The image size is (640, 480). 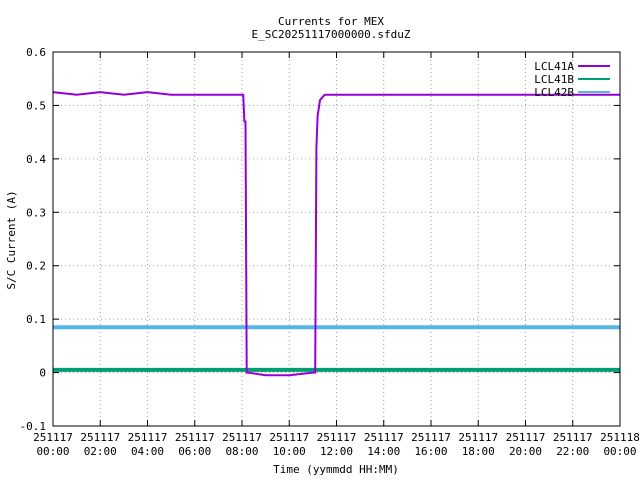 What do you see at coordinates (554, 66) in the screenshot?
I see `legend-label-lcl41a: LCL41A` at bounding box center [554, 66].